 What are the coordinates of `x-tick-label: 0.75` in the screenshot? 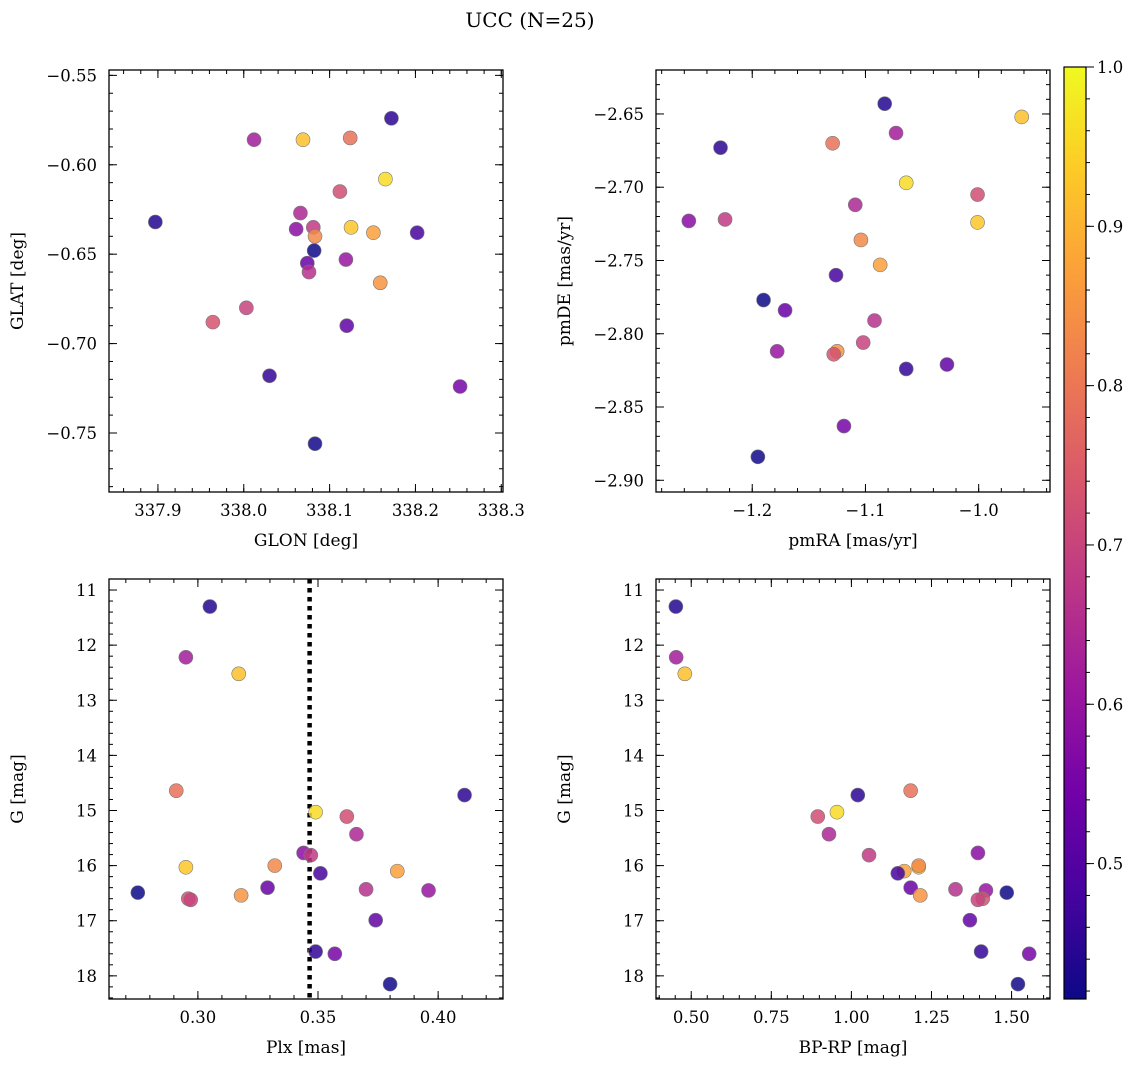 It's located at (771, 1017).